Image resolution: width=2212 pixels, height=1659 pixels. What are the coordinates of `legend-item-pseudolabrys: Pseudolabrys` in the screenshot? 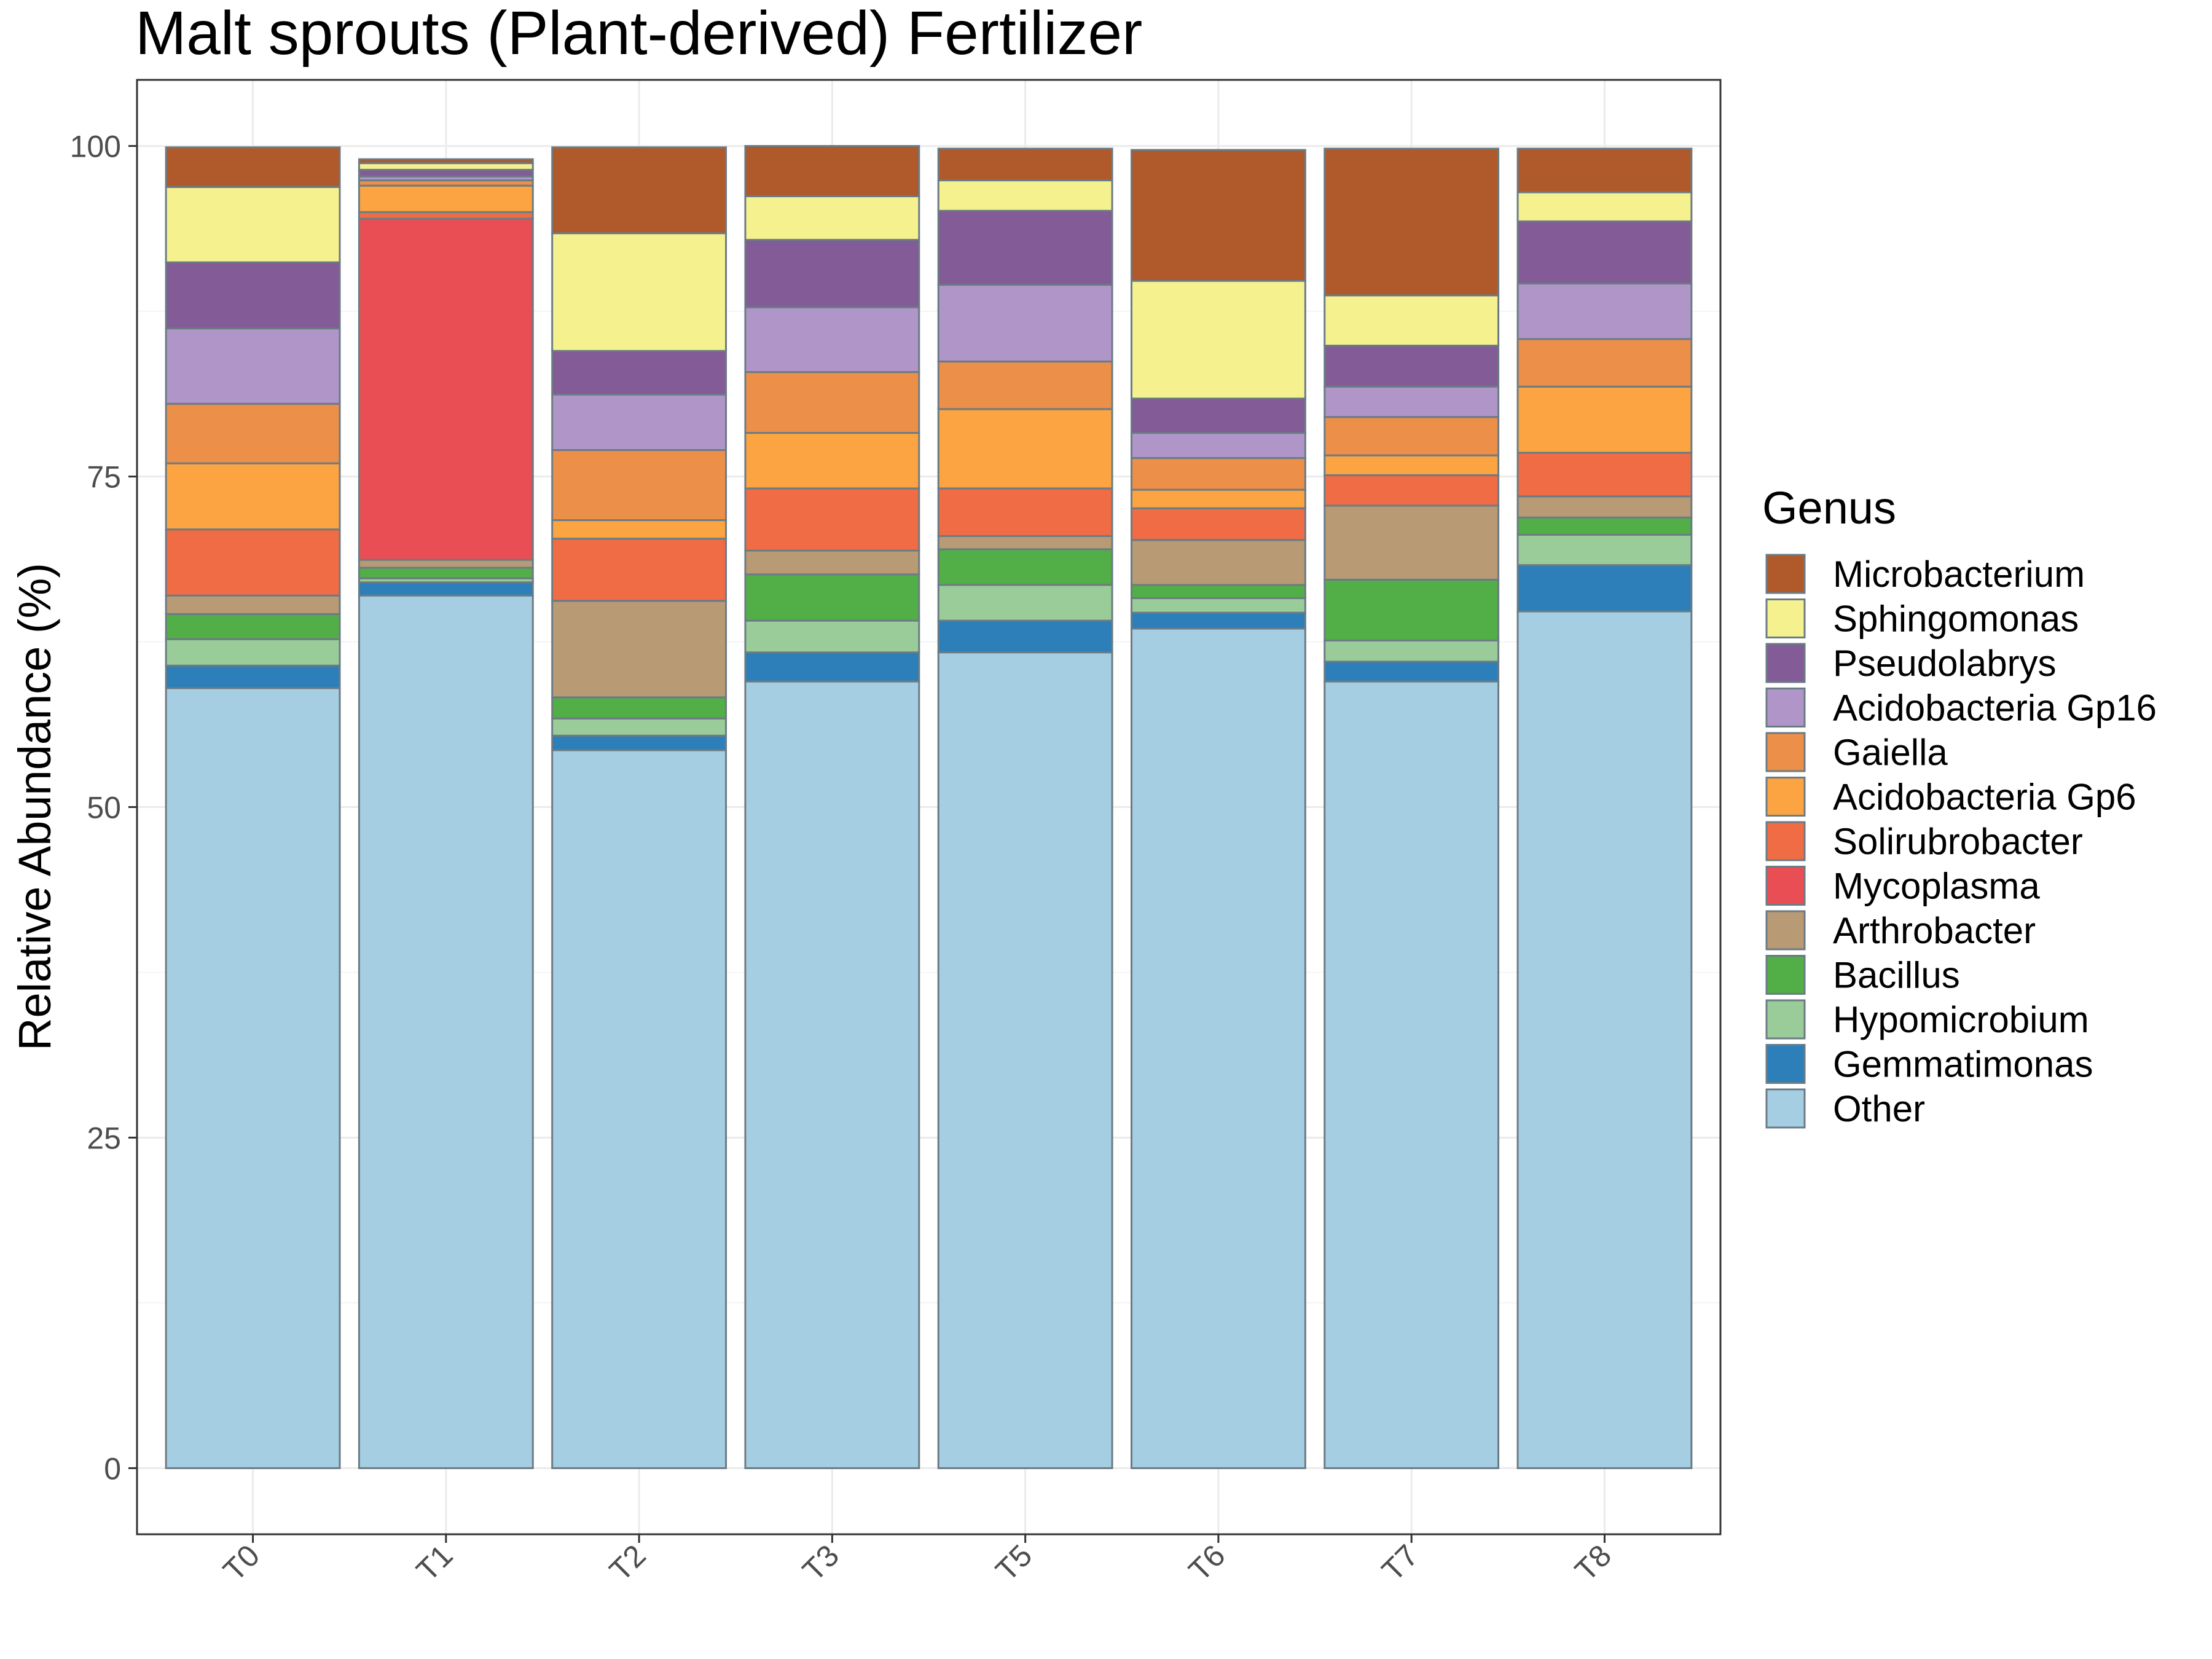 It's located at (1911, 663).